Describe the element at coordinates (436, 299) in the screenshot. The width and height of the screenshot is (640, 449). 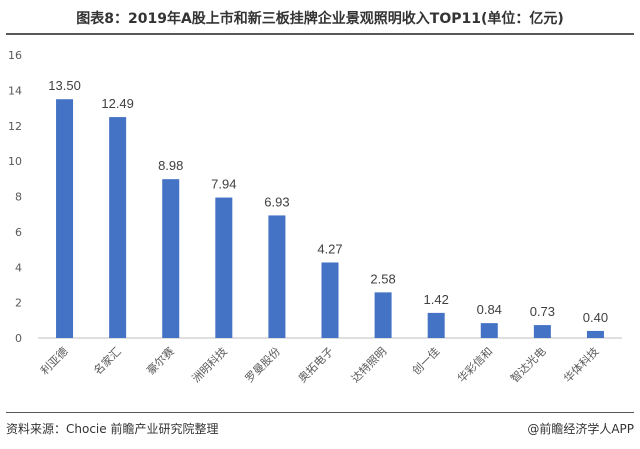
I see `data-label: 1.42` at that location.